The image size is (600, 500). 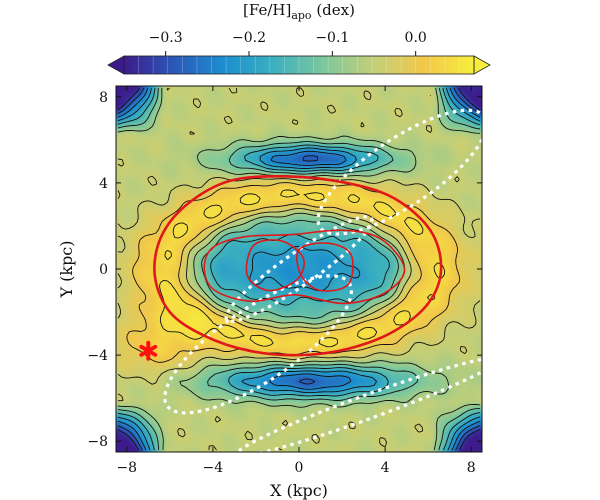 I want to click on colorbar-ticks: −0.3 −0.2 −0.1 0.0, so click(x=288, y=43).